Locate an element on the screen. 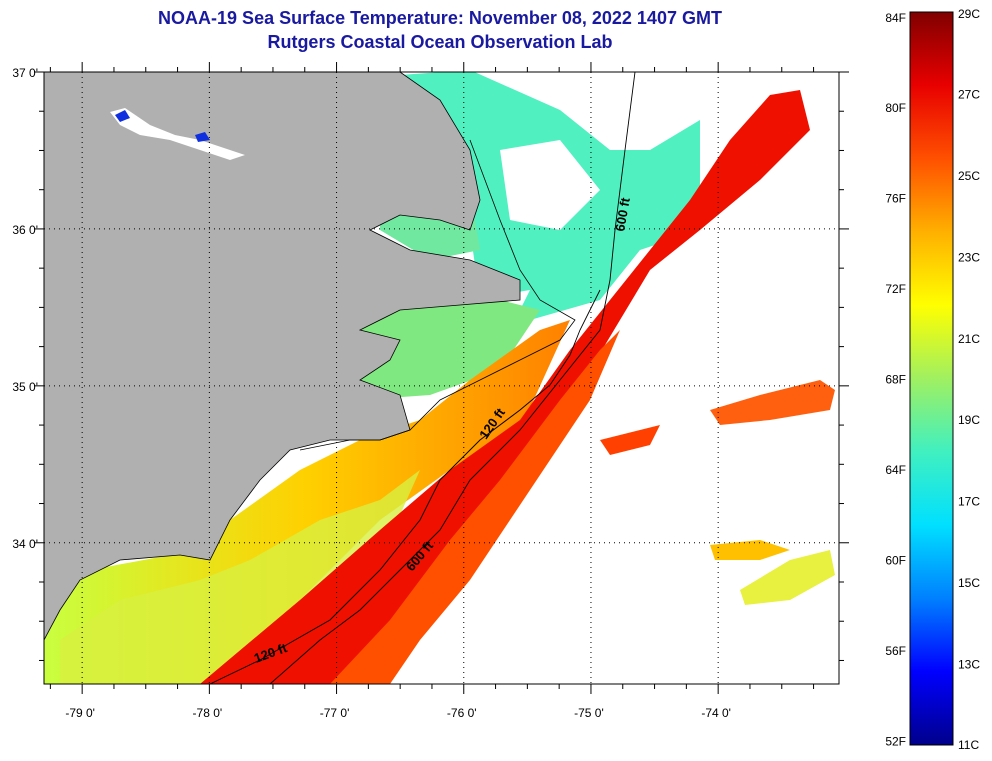 The image size is (992, 761). lon-label: -77 0' is located at coordinates (335, 713).